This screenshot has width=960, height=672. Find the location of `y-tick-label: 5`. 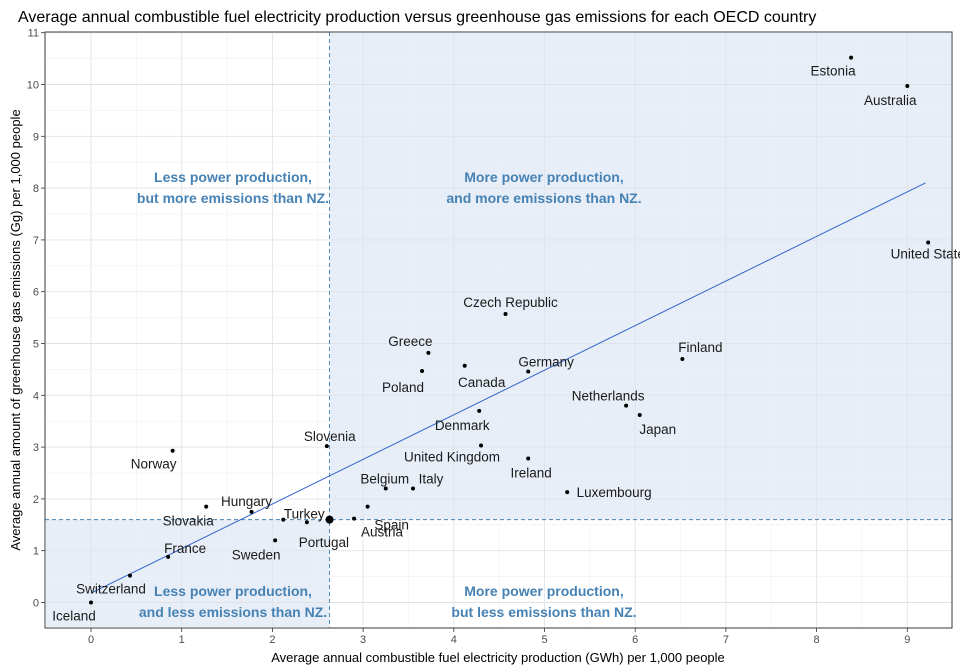

y-tick-label: 5 is located at coordinates (36, 345).